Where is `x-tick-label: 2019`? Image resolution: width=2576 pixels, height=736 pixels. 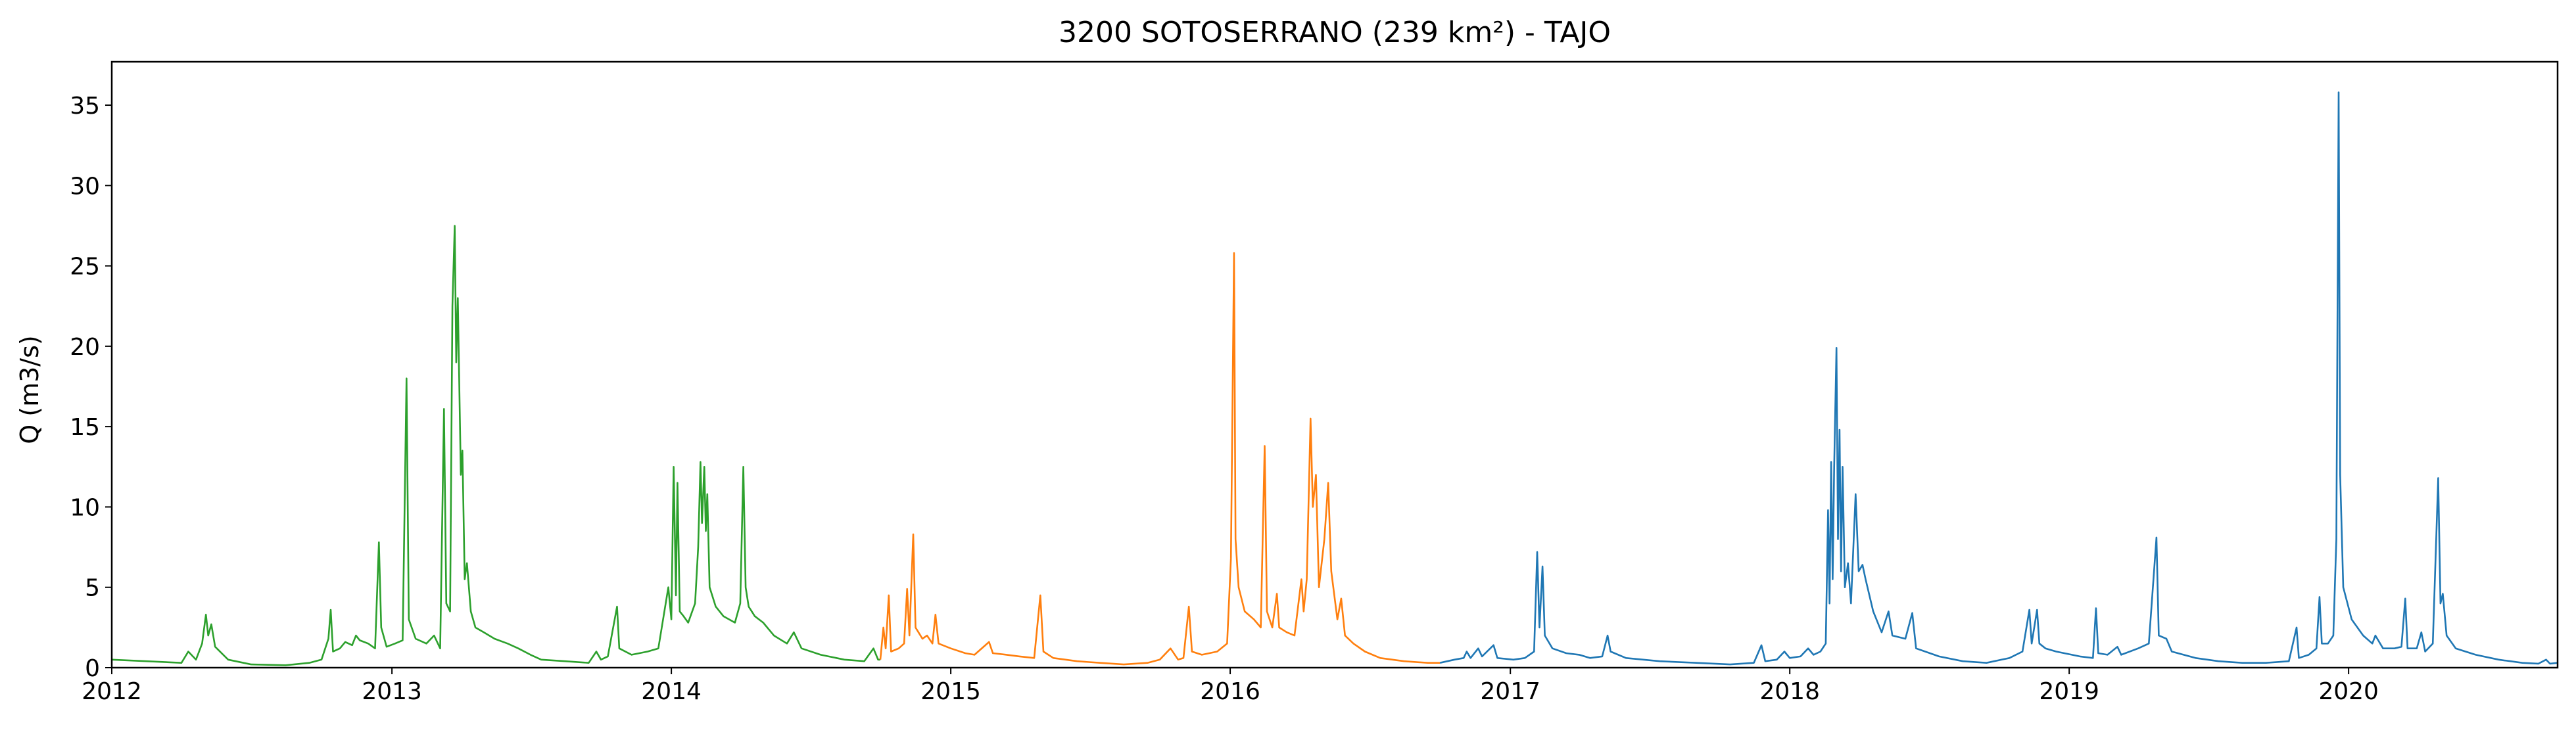 x-tick-label: 2019 is located at coordinates (2069, 691).